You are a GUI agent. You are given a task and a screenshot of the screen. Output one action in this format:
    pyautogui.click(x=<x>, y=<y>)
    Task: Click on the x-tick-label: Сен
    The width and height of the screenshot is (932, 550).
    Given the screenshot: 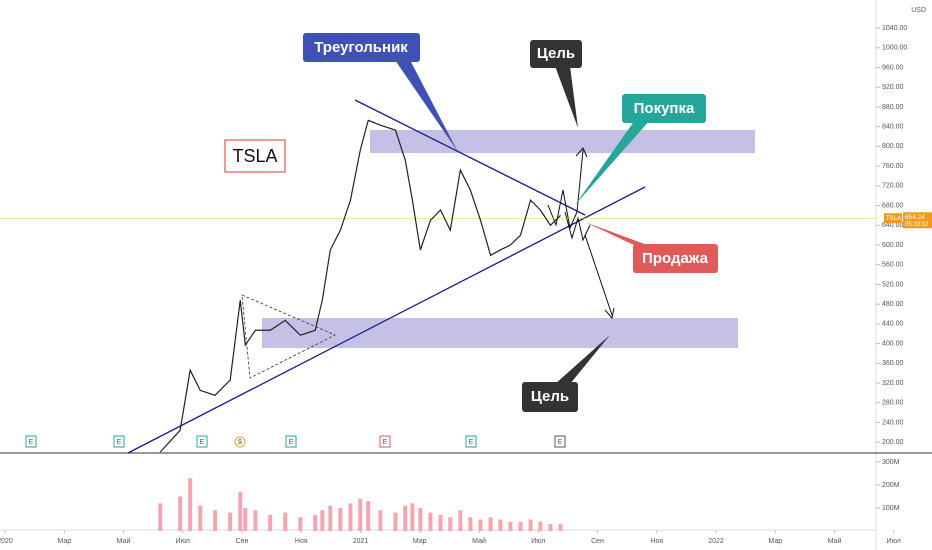 What is the action you would take?
    pyautogui.click(x=597, y=541)
    